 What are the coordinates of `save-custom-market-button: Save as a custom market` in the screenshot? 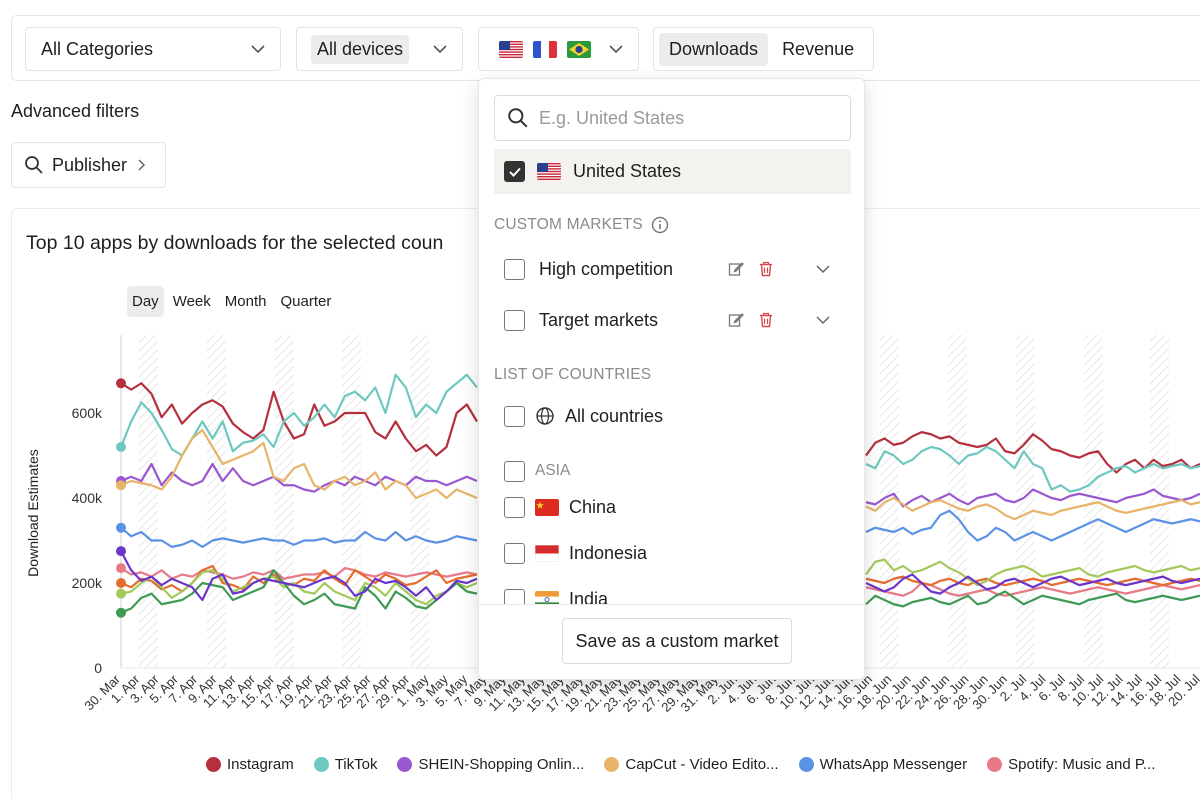 It's located at (677, 641).